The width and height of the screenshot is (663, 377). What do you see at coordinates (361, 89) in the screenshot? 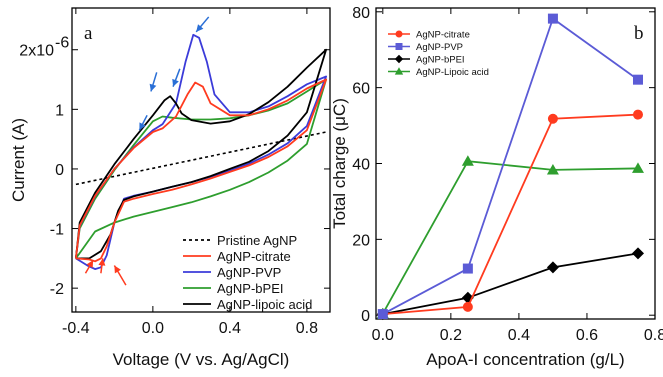
I see `y-tick-label: 60` at bounding box center [361, 89].